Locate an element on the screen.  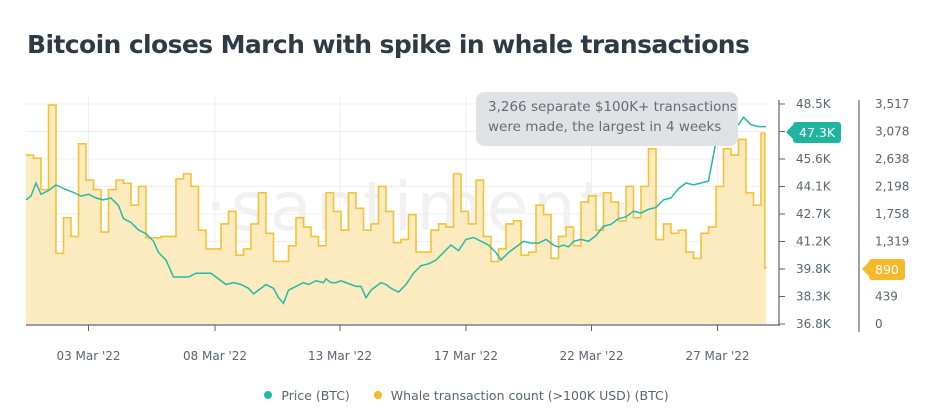
whale-value-badge: 890 is located at coordinates (883, 269).